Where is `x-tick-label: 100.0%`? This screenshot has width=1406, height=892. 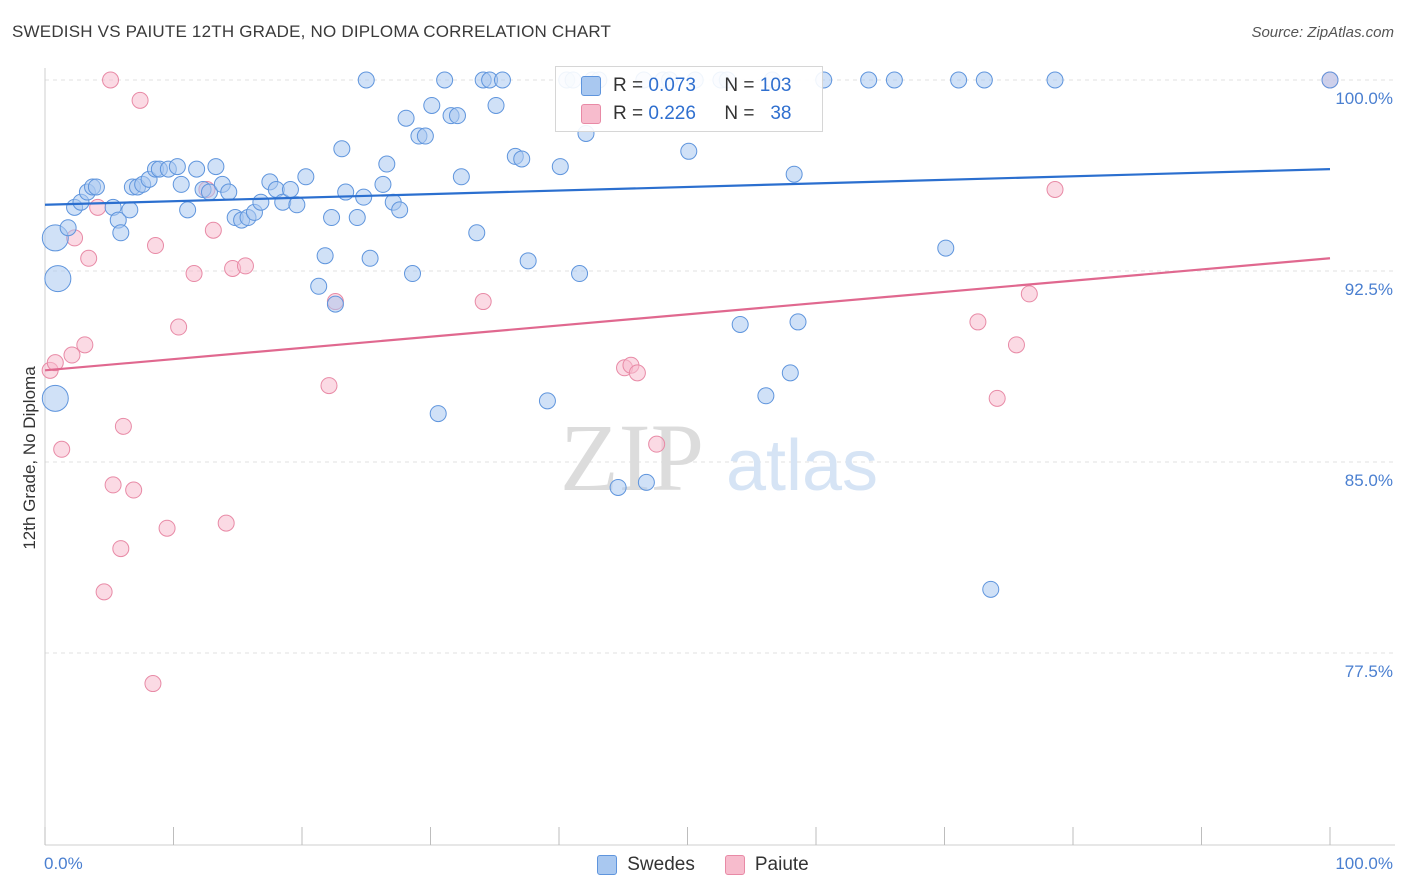 x-tick-label: 100.0% is located at coordinates (1364, 863).